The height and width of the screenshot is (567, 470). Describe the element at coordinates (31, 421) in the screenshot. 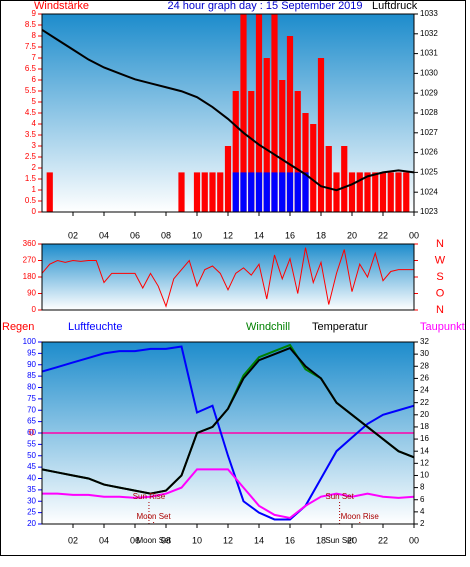

I see `y-tick-label: 65` at that location.